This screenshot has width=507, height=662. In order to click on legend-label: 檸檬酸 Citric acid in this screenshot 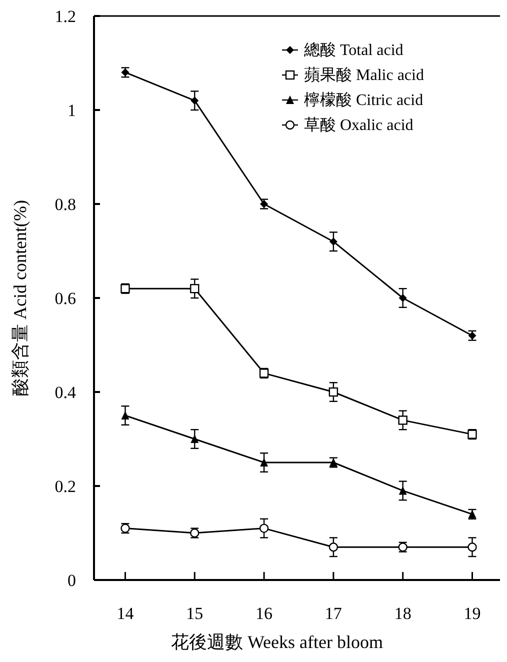, I will do `click(364, 100)`.